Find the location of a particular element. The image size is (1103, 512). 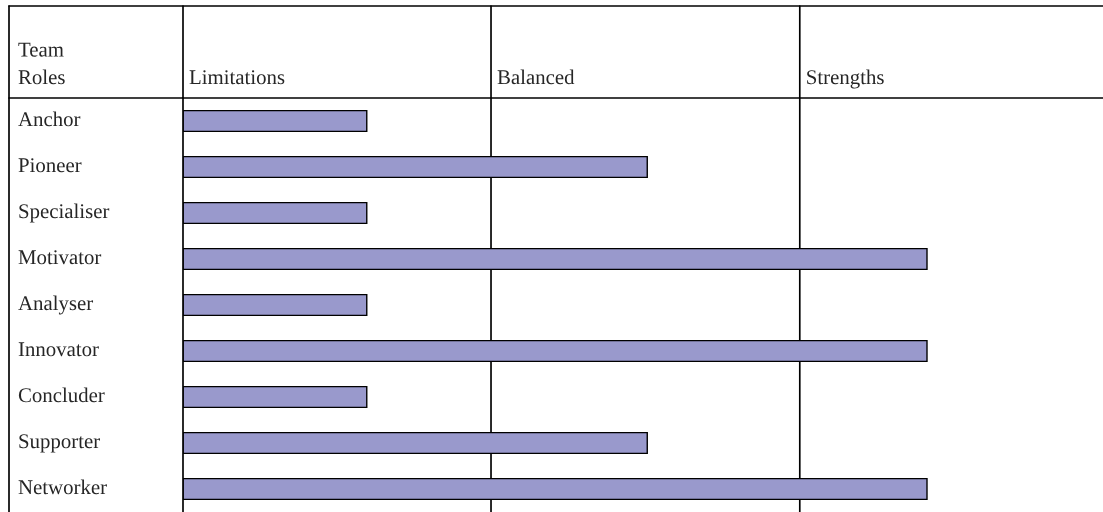

y-tick-label: Motivator is located at coordinates (60, 257).